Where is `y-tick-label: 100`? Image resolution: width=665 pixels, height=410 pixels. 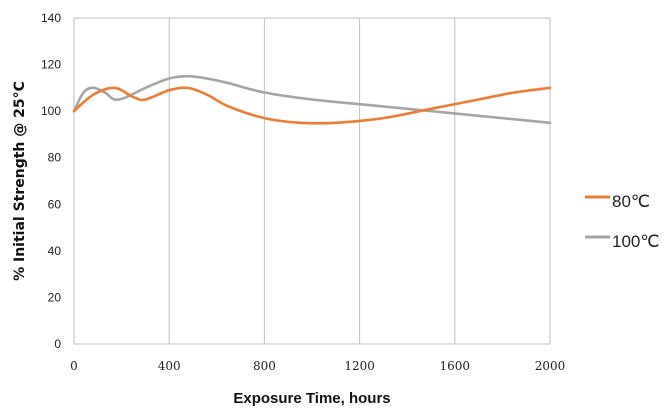
y-tick-label: 100 is located at coordinates (51, 111).